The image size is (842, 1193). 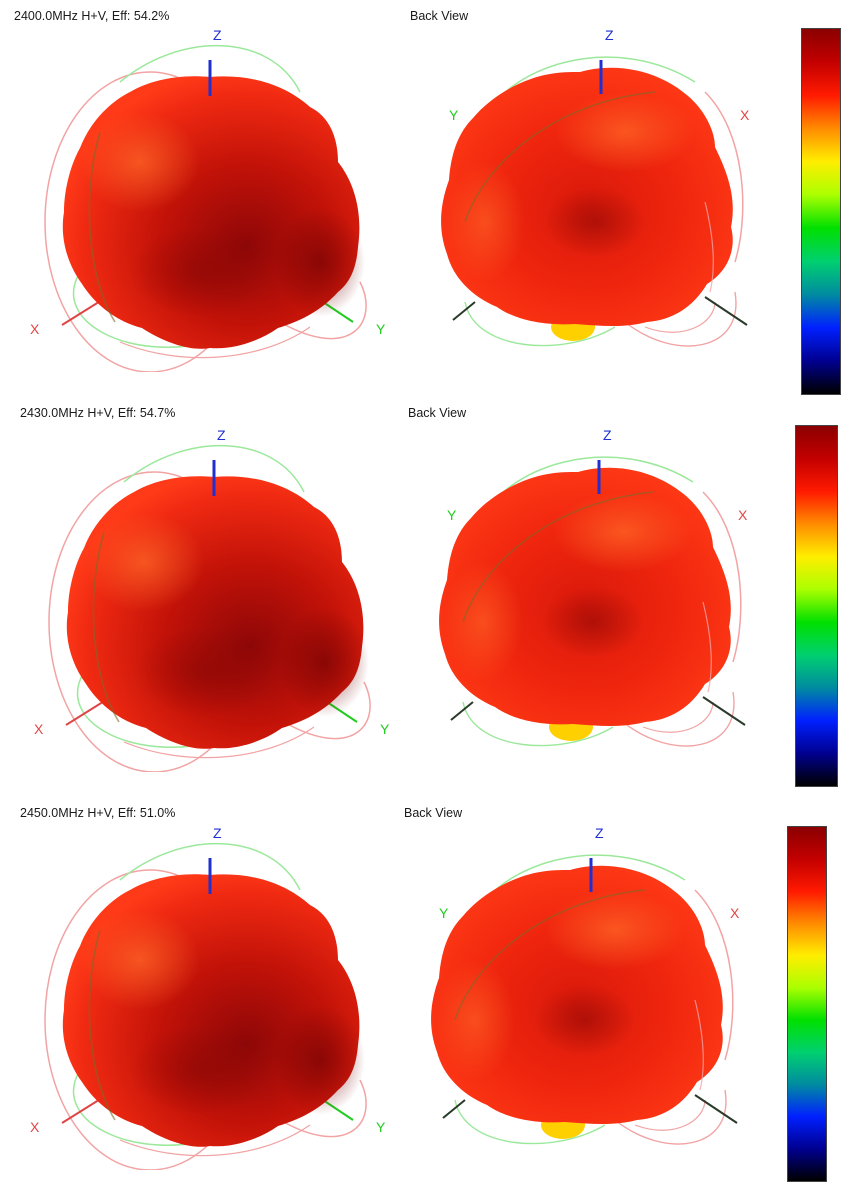 What do you see at coordinates (92, 16) in the screenshot?
I see `front-view-title: 2400.0MHz H+V, Eff: 54.2%` at bounding box center [92, 16].